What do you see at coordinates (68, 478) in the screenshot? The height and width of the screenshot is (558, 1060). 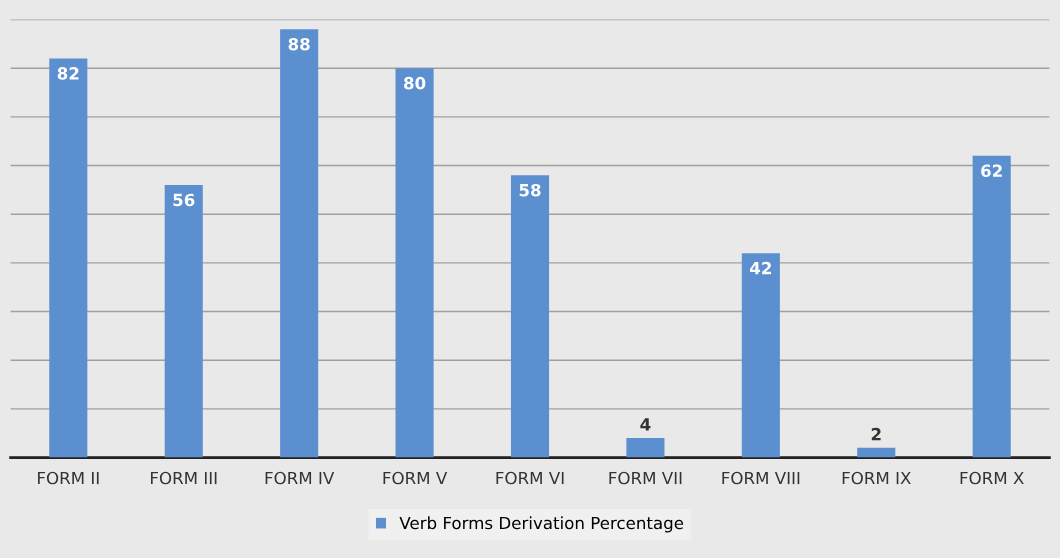 I see `x-tick-label: FORM II` at bounding box center [68, 478].